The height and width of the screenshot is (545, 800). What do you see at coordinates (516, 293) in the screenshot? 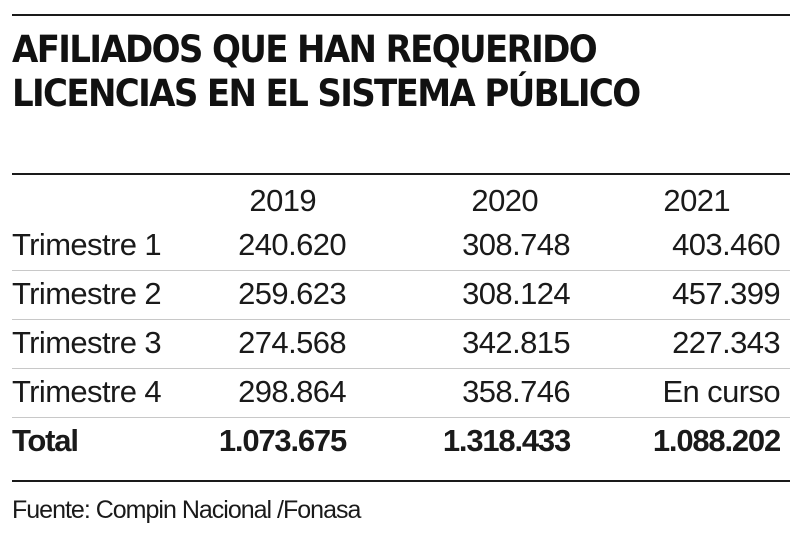
I see `cell-2020: 308.124` at bounding box center [516, 293].